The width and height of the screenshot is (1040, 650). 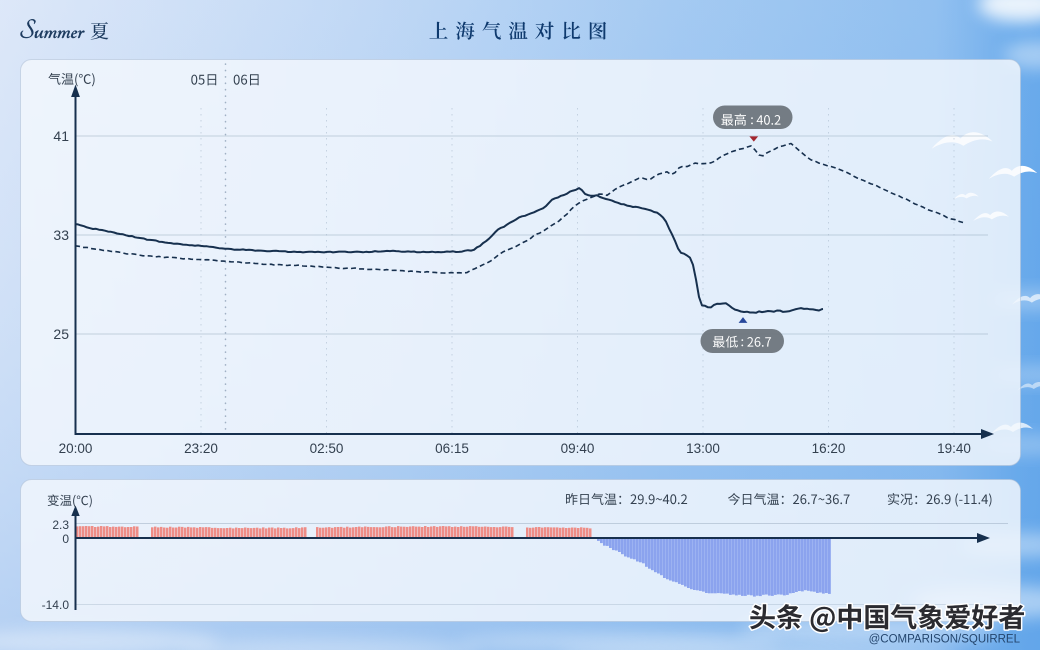 What do you see at coordinates (65, 539) in the screenshot?
I see `svg-text: 0` at bounding box center [65, 539].